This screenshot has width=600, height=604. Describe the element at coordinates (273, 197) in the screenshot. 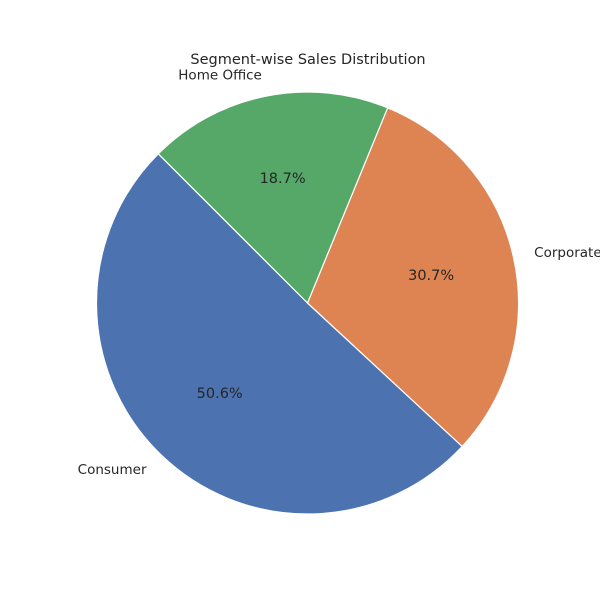

I see `pie-slice-home-office` at that location.